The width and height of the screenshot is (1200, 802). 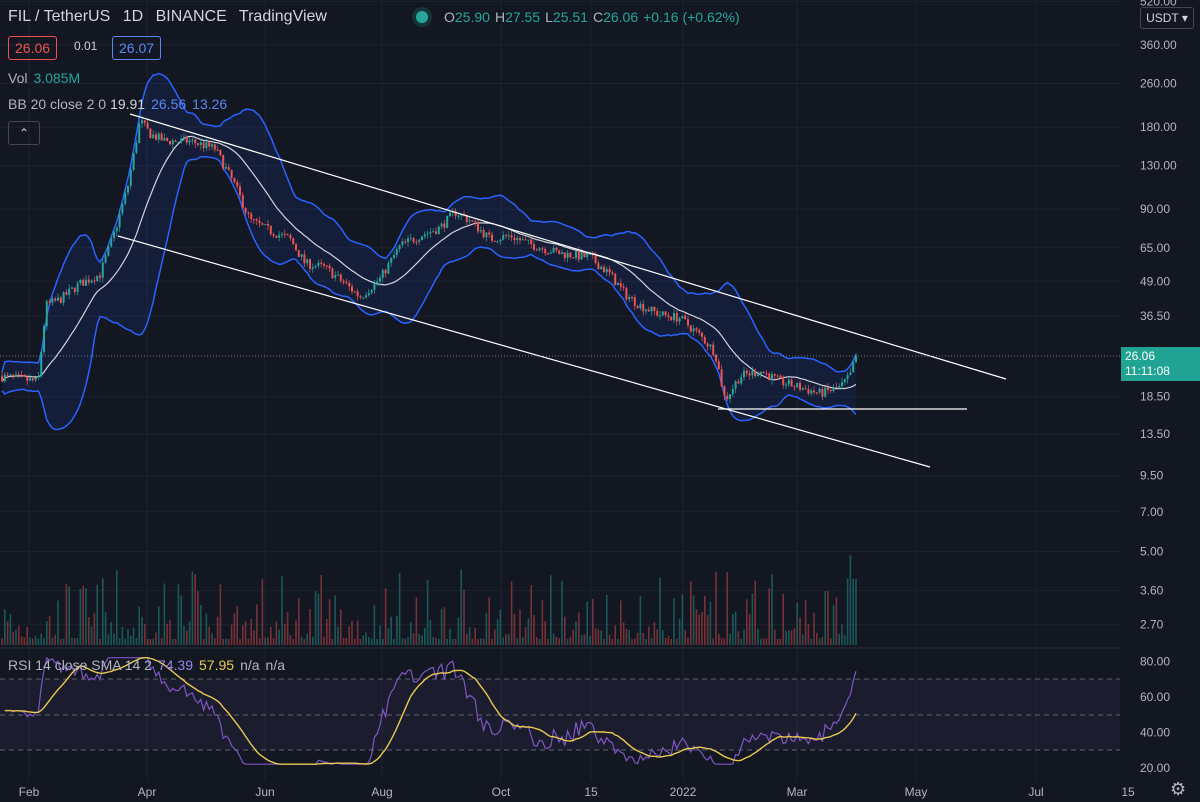 I want to click on time-axis: Feb Apr Jun Aug Oct 15 2022 Mar May Jul 15, so click(x=577, y=792).